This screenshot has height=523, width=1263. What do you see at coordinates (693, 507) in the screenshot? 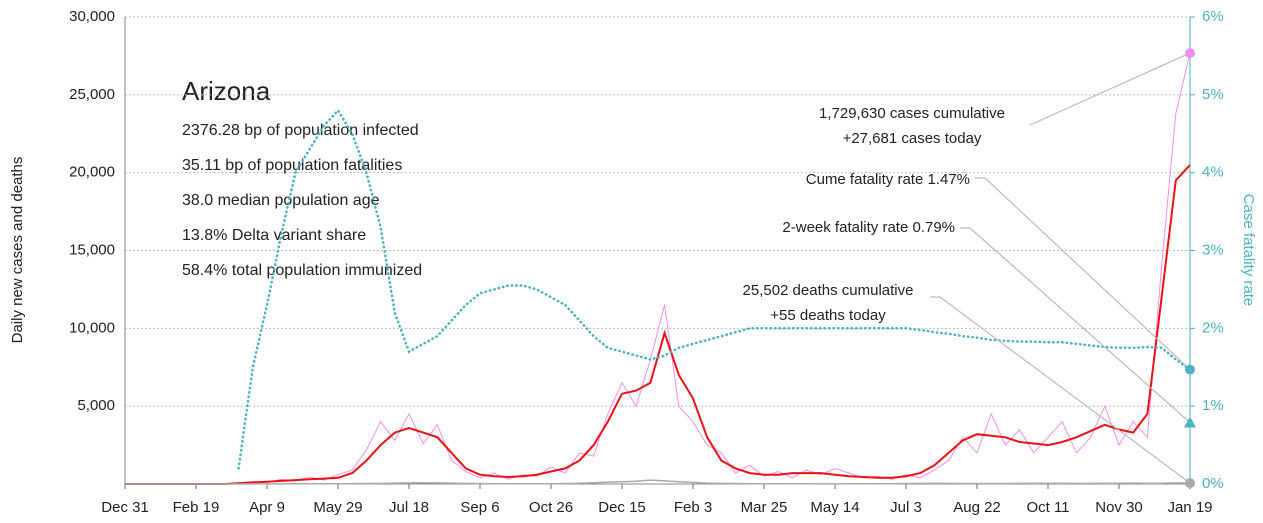
I see `x-tick-label: Feb 3` at bounding box center [693, 507].